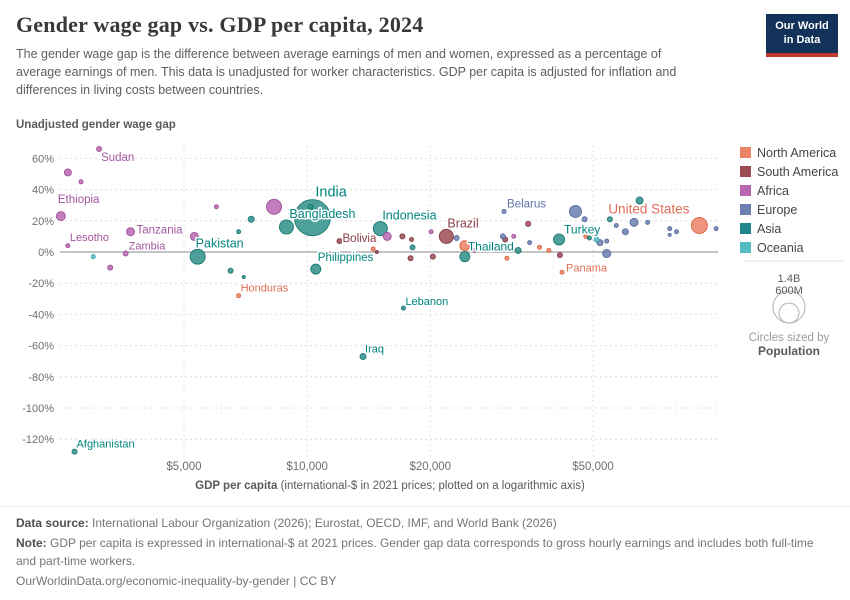  I want to click on data-point-belarus, so click(504, 211).